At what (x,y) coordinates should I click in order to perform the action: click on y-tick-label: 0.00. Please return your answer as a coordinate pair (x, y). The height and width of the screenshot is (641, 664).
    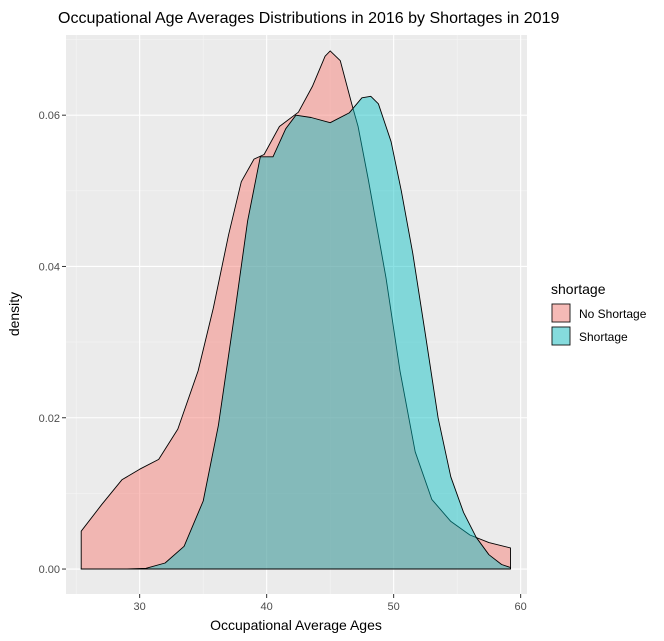
    Looking at the image, I should click on (49, 570).